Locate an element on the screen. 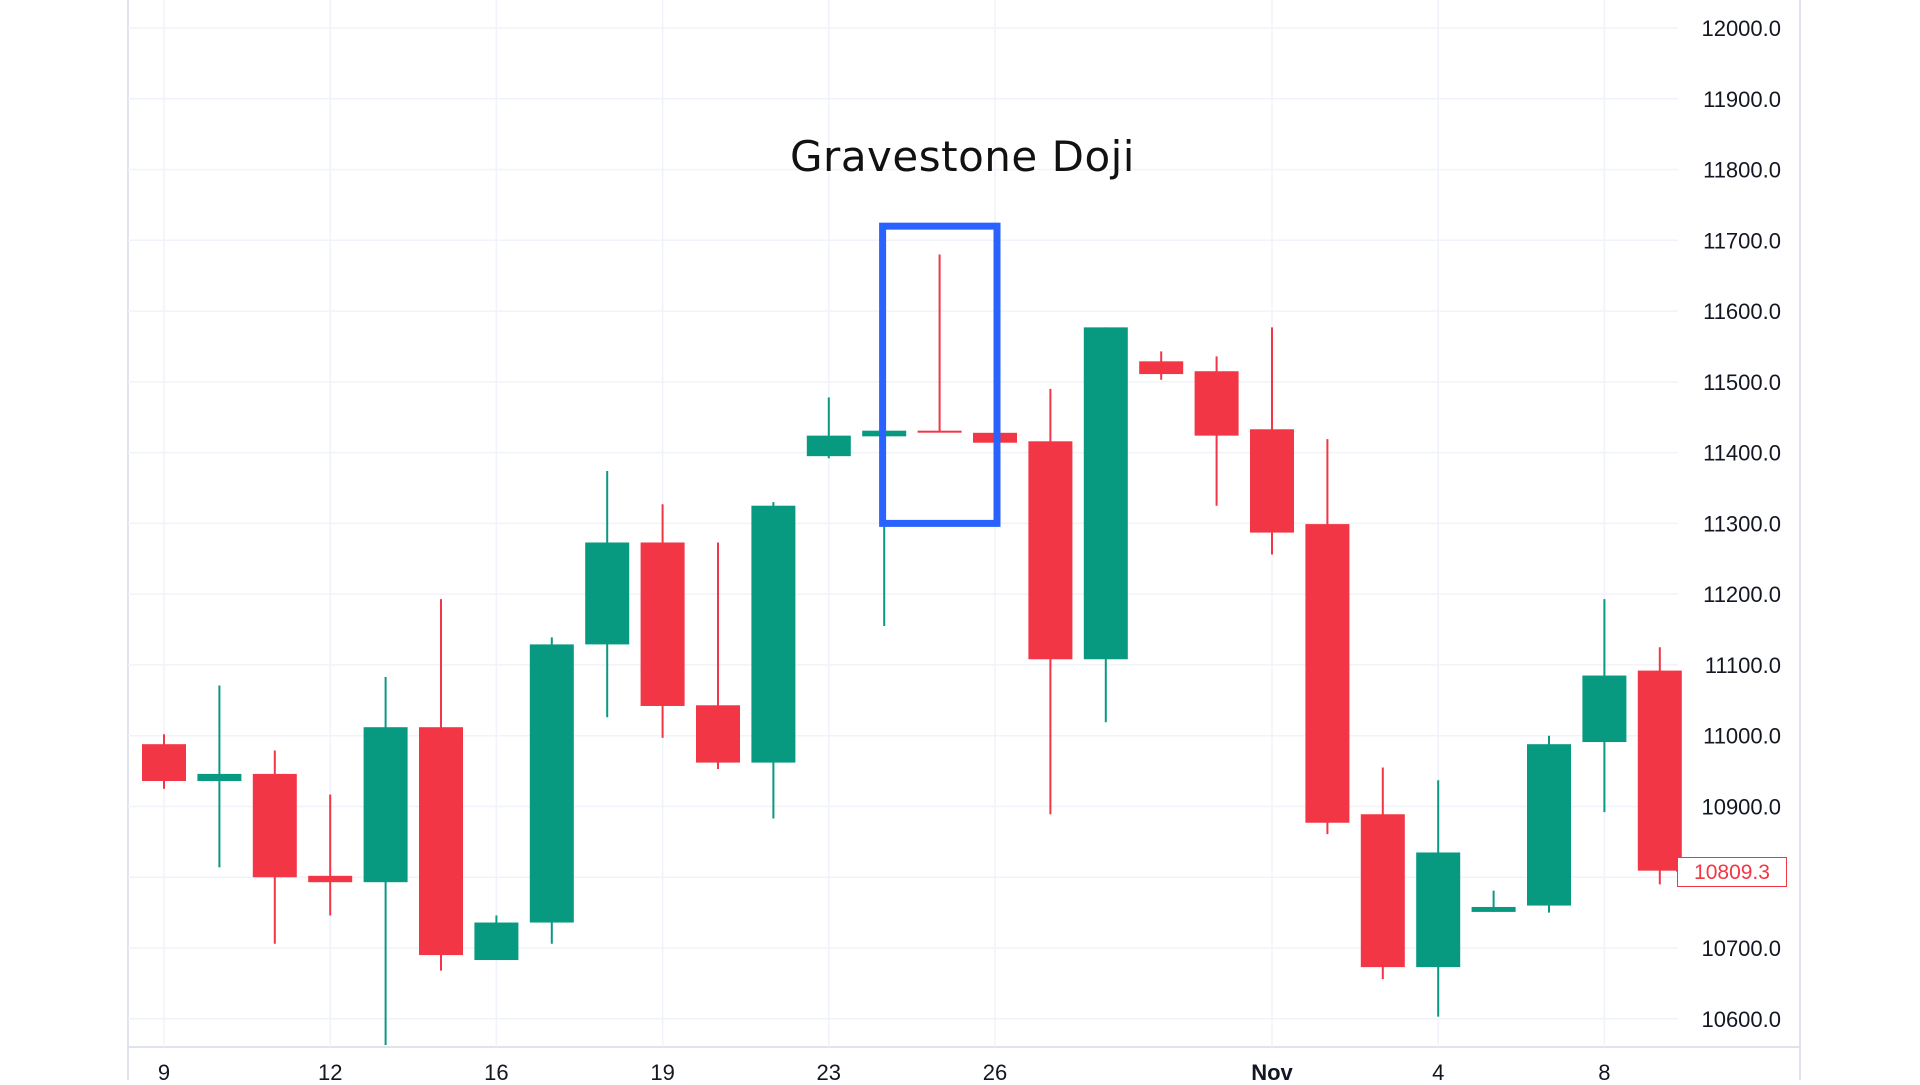 Image resolution: width=1920 pixels, height=1085 pixels. price-axis-tick: 11700.0 is located at coordinates (1742, 240).